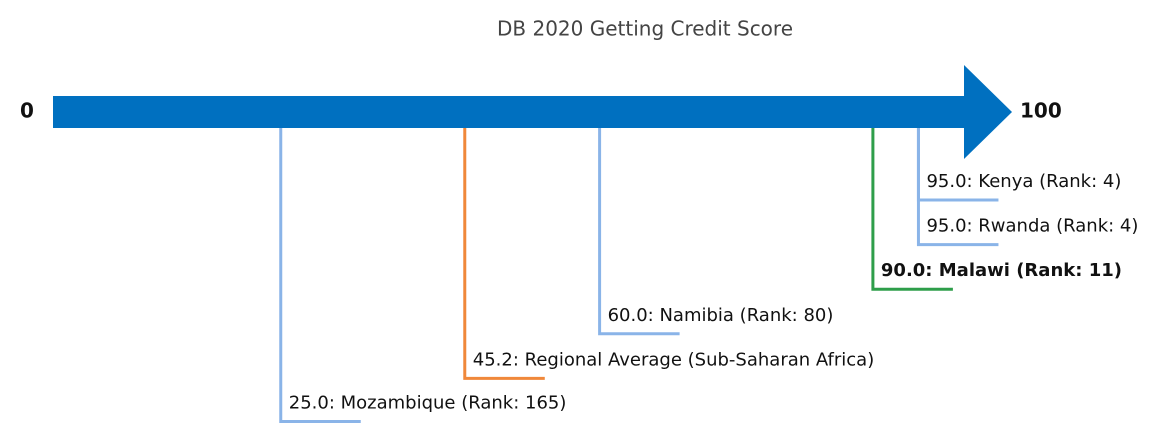 This screenshot has width=1175, height=423. What do you see at coordinates (1041, 111) in the screenshot?
I see `axis-end-label: 100` at bounding box center [1041, 111].